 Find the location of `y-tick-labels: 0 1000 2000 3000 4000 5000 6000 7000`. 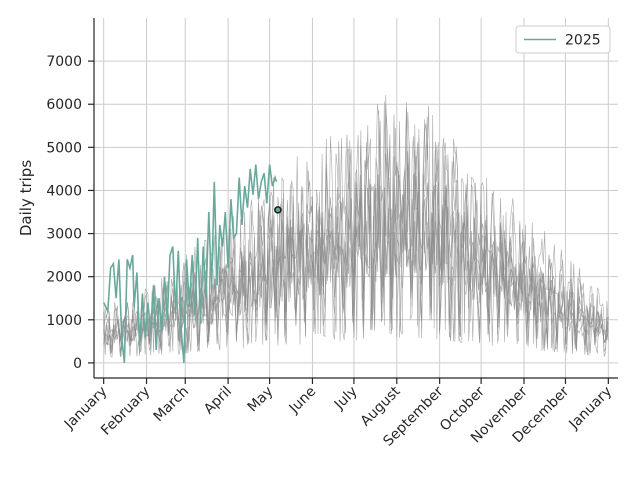

y-tick-labels: 0 1000 2000 3000 4000 5000 6000 7000 is located at coordinates (70, 213).